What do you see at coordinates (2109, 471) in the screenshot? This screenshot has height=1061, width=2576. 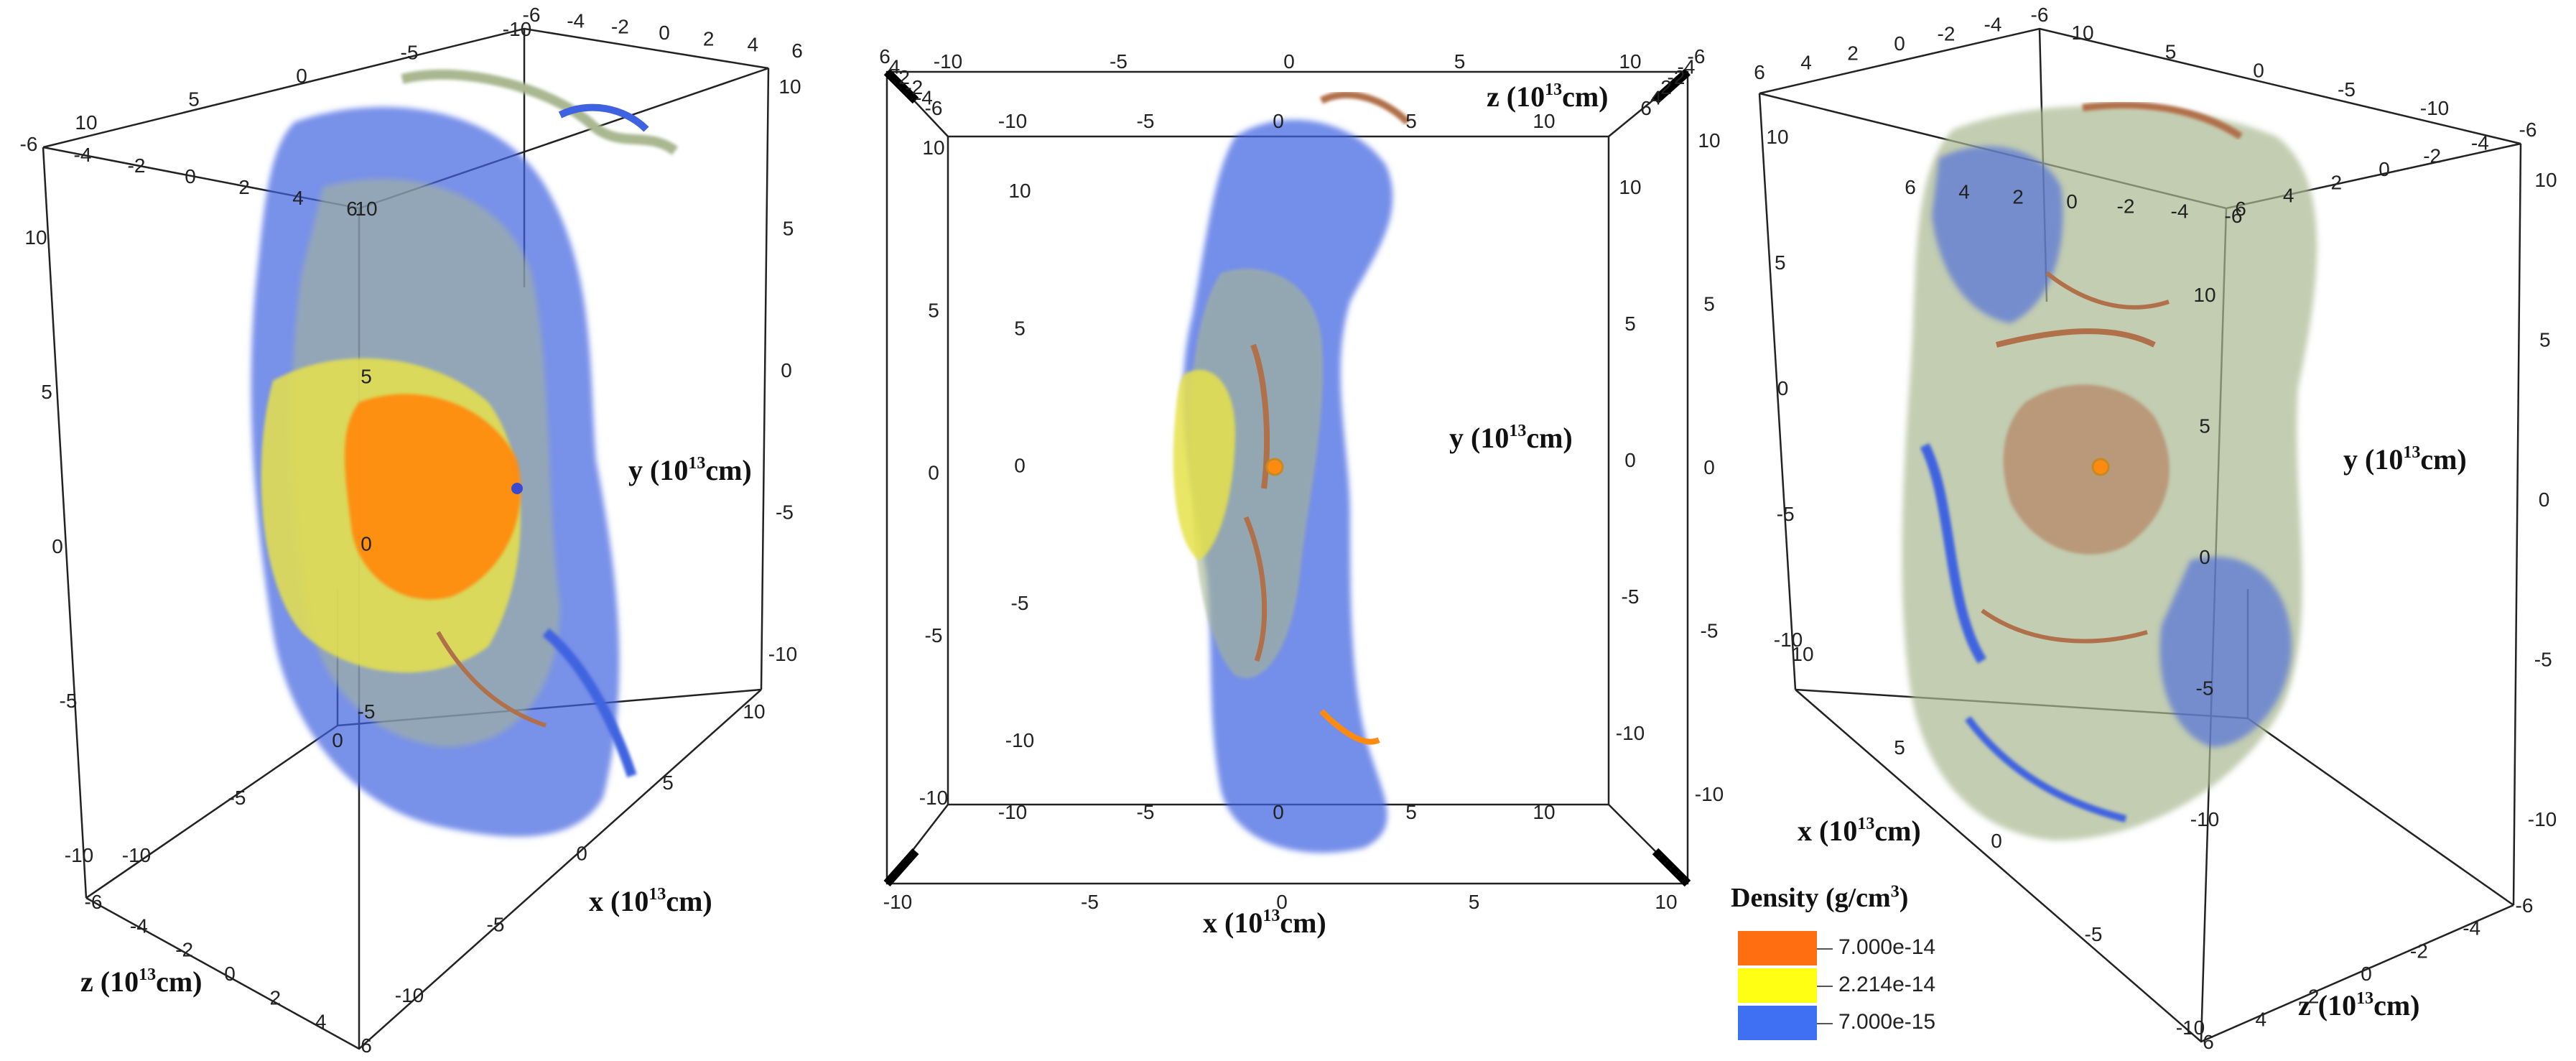 I see `panel-right-density-isosurface` at bounding box center [2109, 471].